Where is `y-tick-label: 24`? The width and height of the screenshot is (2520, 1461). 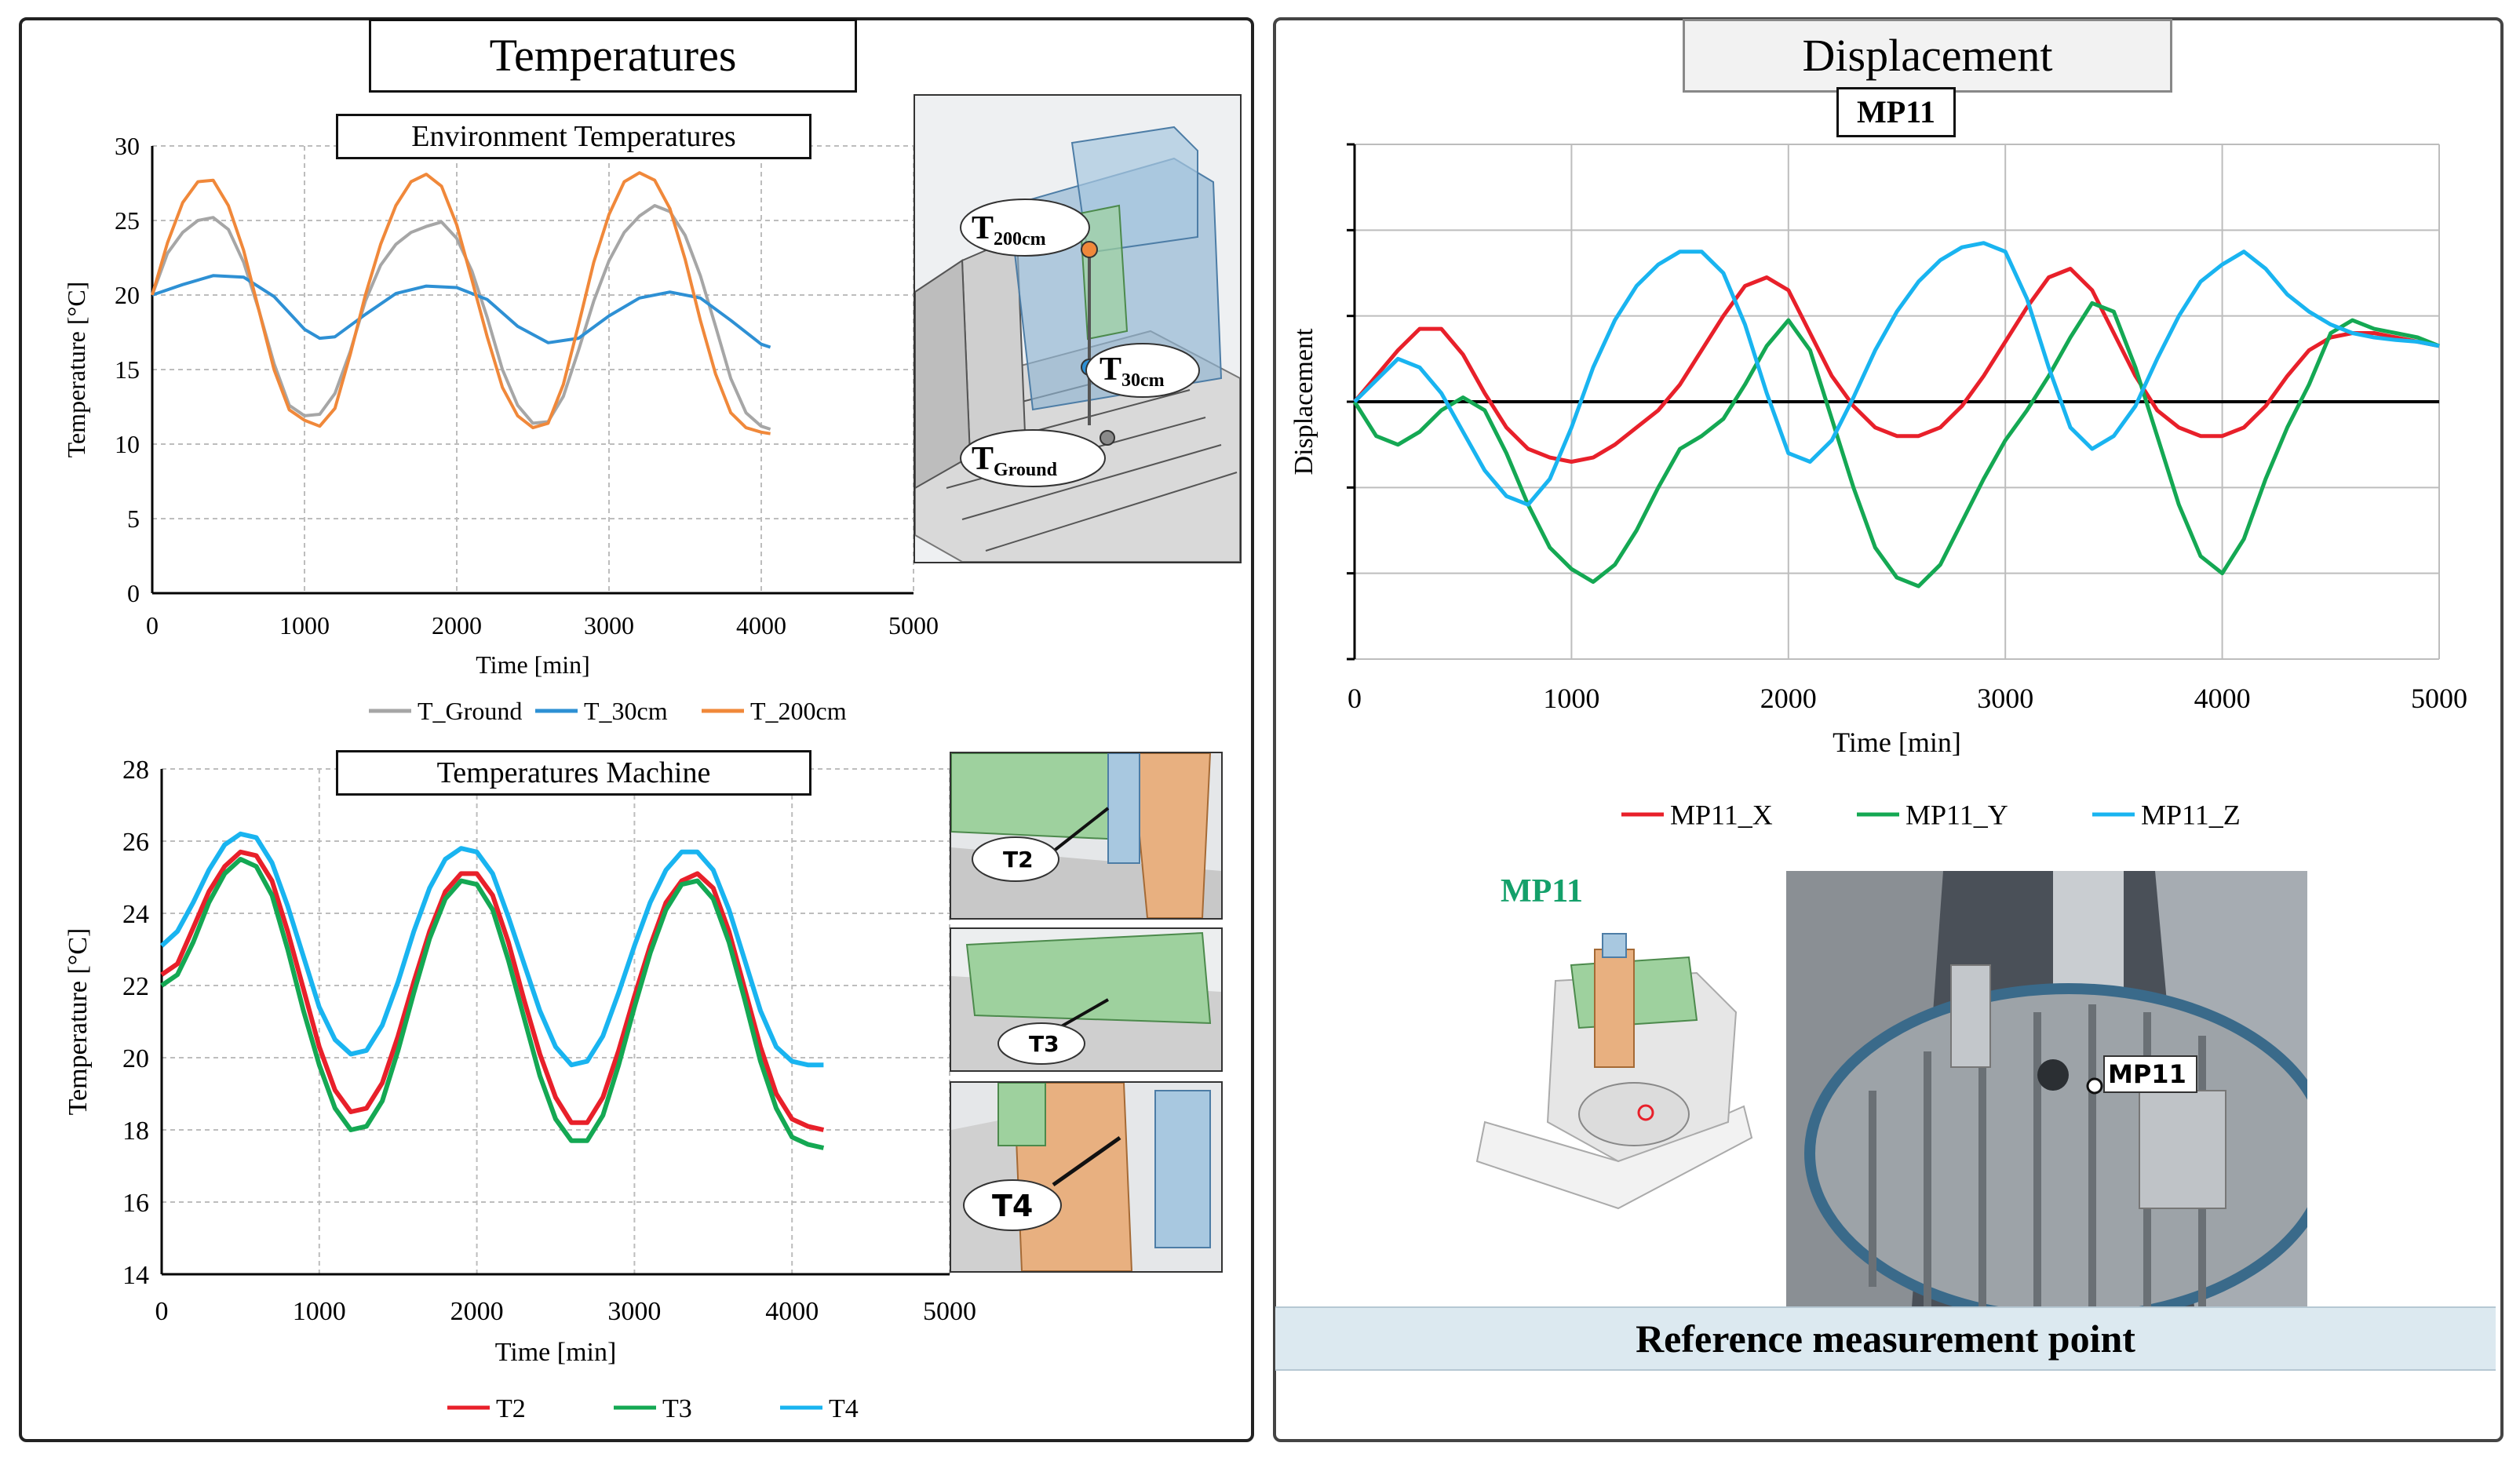 y-tick-label: 24 is located at coordinates (135, 914).